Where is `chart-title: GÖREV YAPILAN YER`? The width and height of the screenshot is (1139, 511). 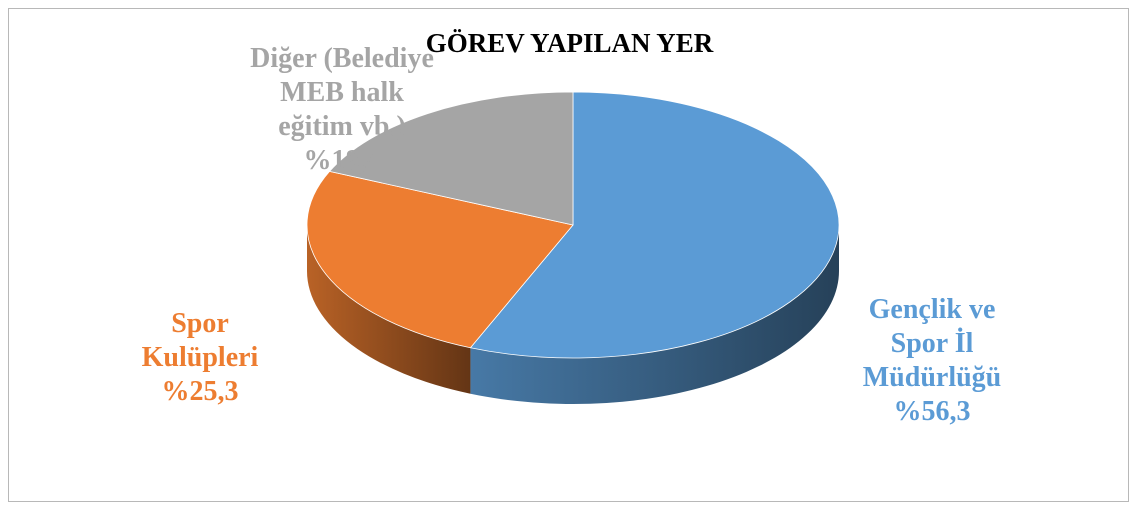
chart-title: GÖREV YAPILAN YER is located at coordinates (569, 43).